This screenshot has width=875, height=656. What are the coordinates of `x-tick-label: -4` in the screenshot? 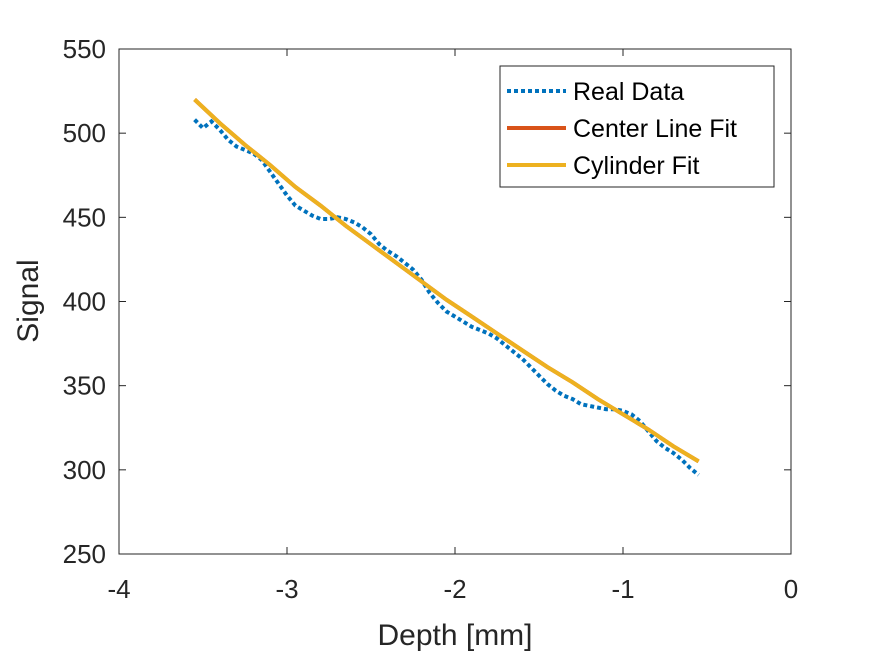 It's located at (118, 589).